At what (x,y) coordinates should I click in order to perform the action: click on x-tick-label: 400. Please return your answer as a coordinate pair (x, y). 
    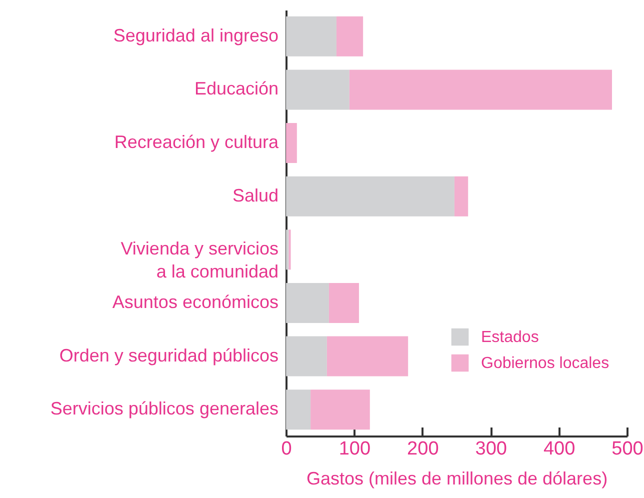
    Looking at the image, I should click on (559, 449).